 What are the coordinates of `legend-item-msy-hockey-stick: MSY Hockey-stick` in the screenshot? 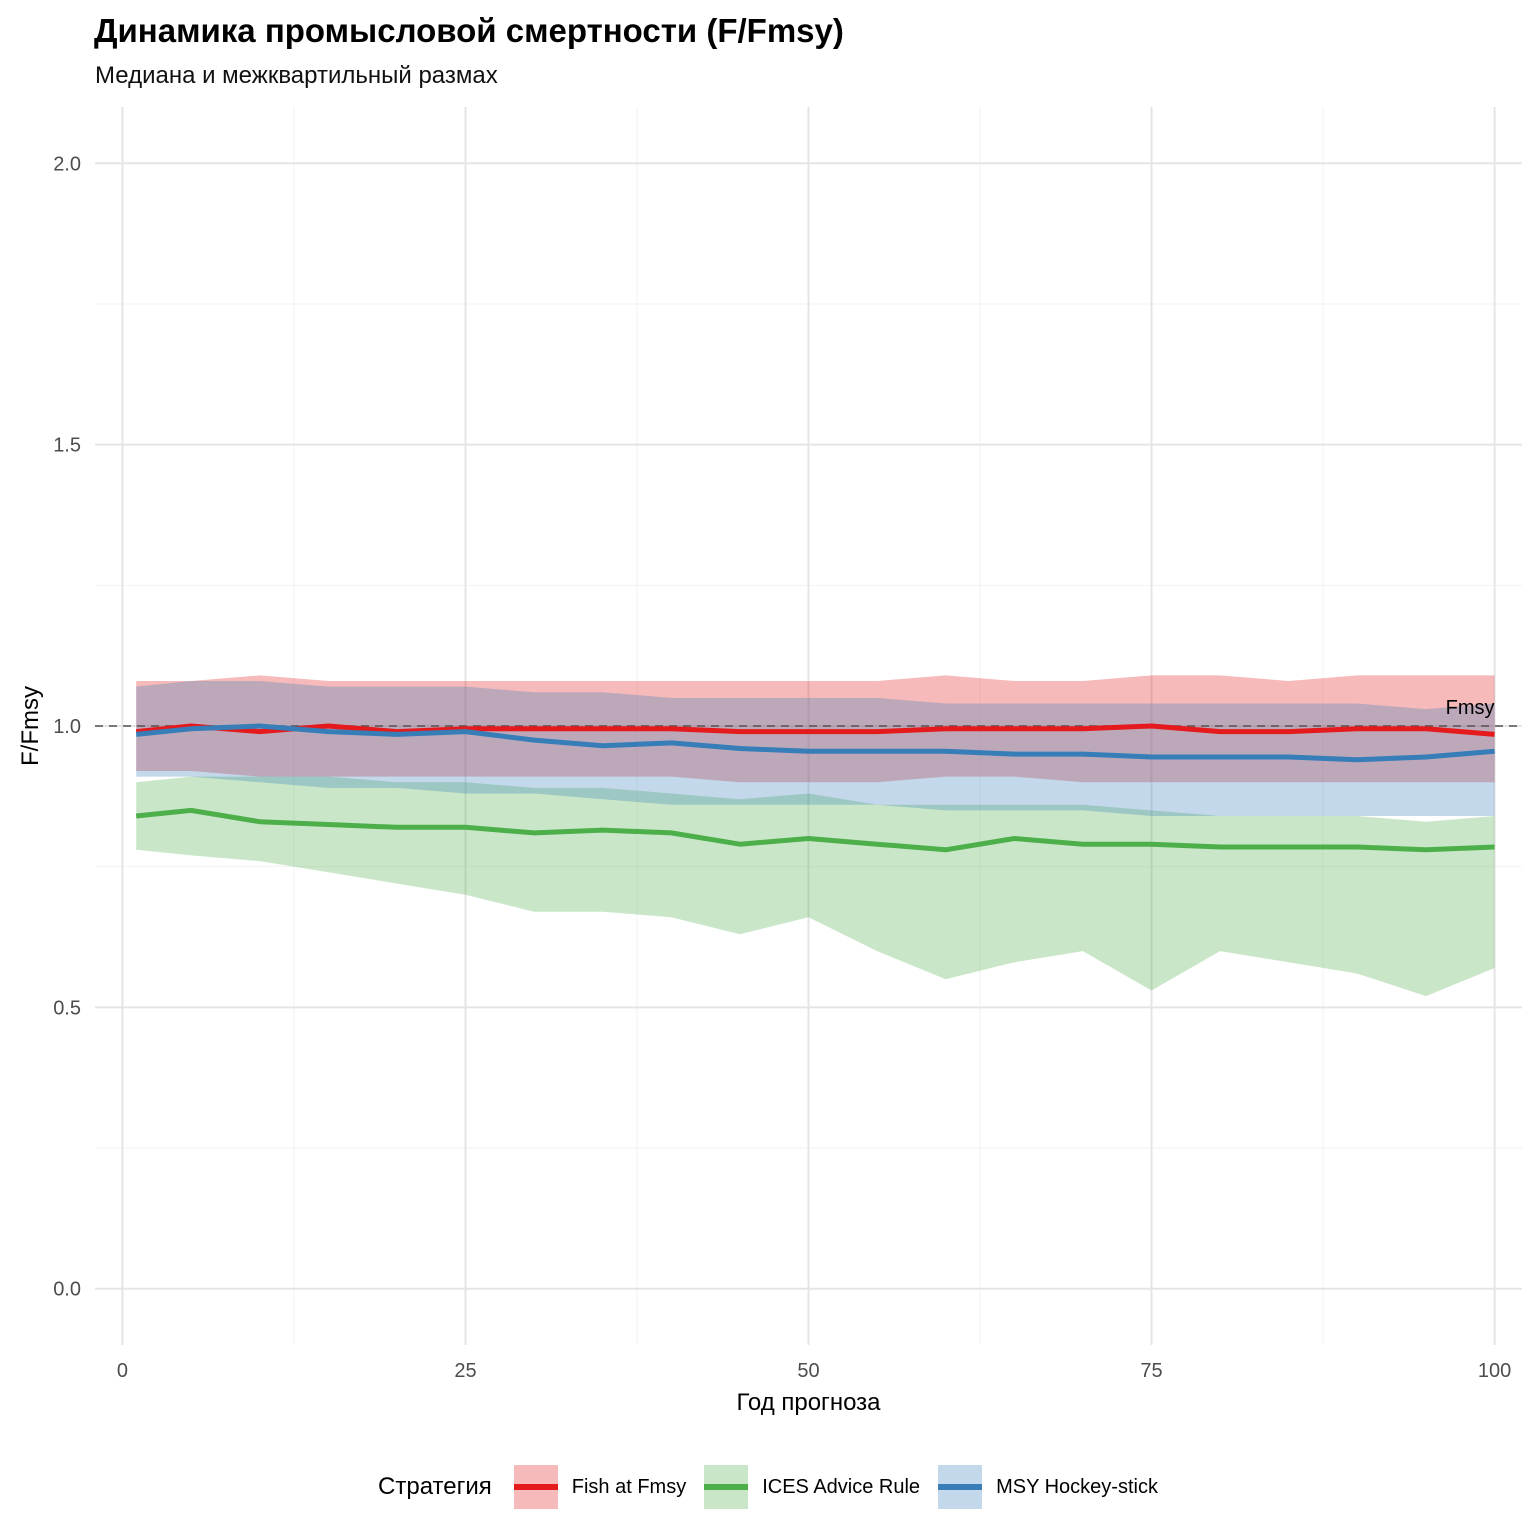 It's located at (1048, 1487).